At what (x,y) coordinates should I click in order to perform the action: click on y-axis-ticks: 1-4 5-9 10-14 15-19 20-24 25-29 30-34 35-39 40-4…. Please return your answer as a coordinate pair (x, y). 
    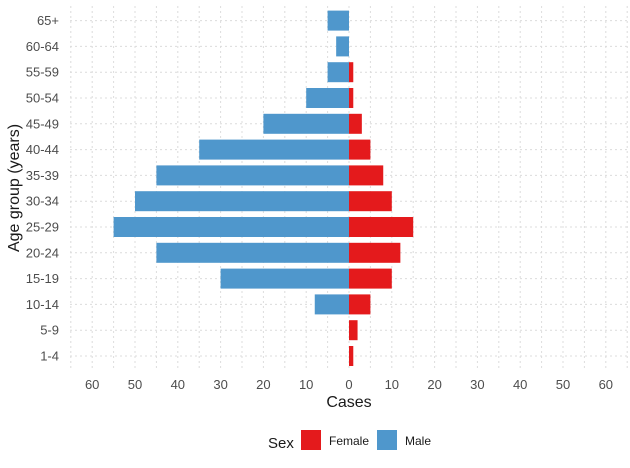
    Looking at the image, I should click on (42, 188).